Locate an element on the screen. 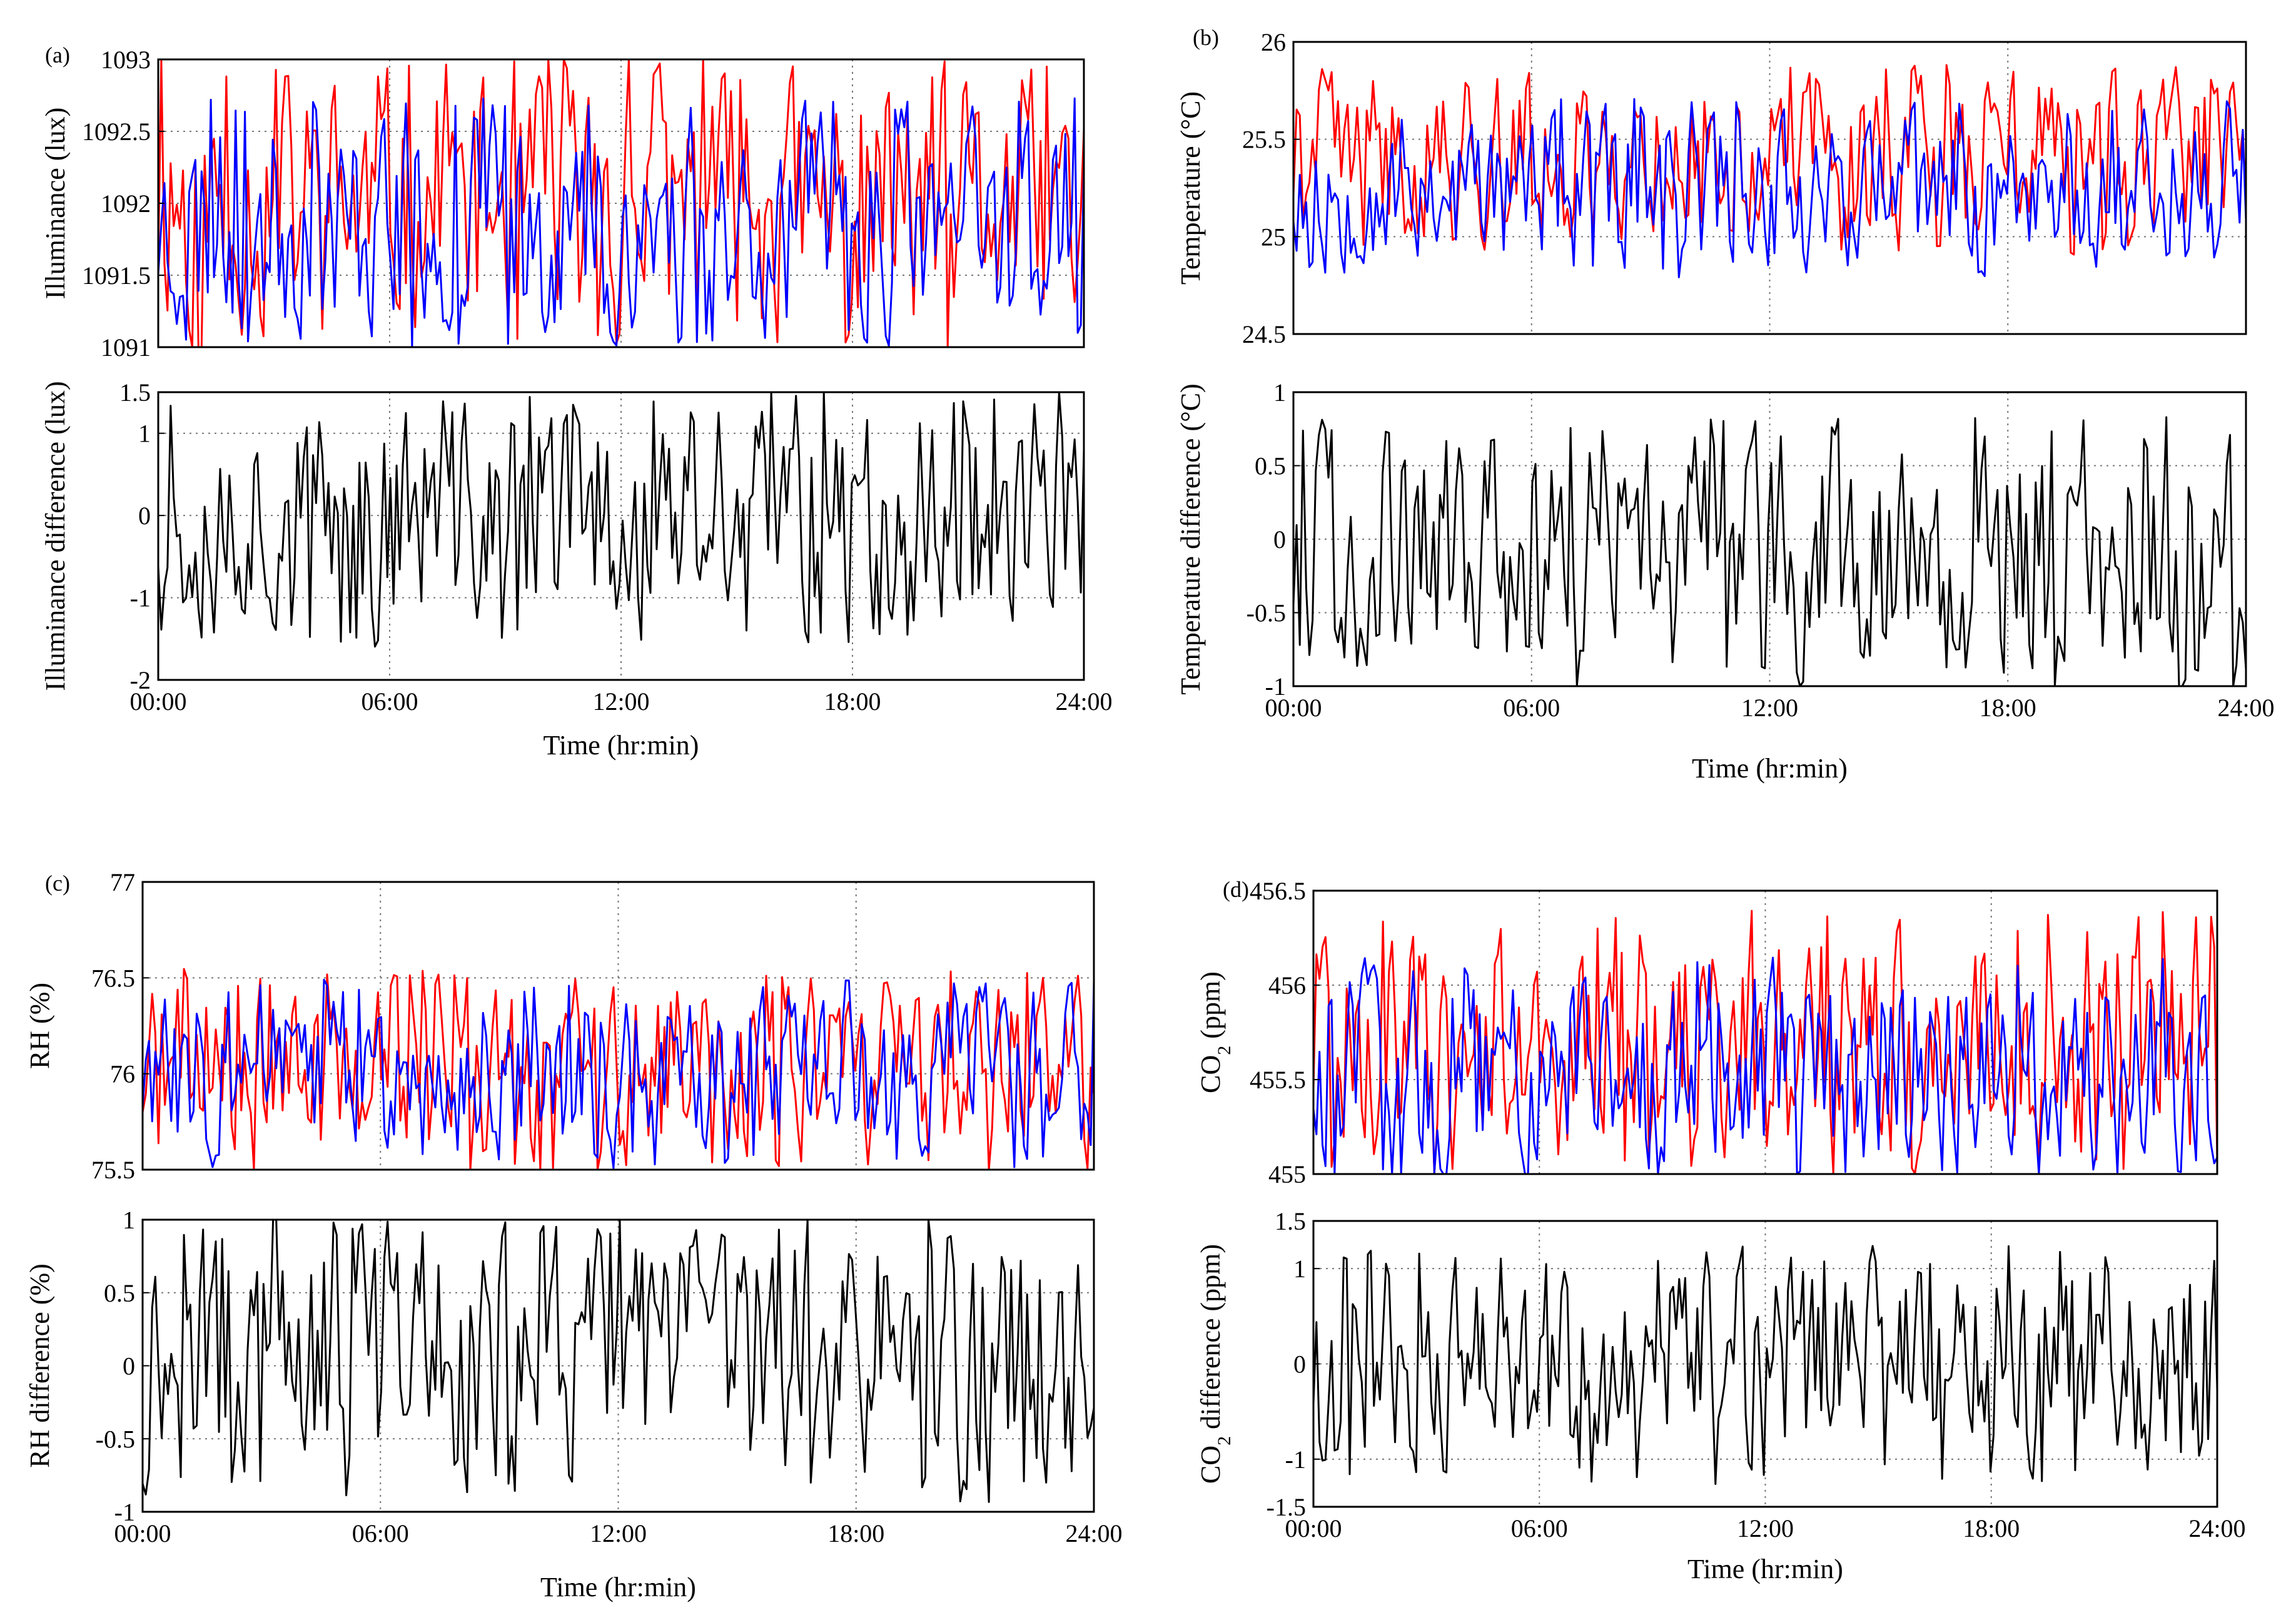 Image resolution: width=2296 pixels, height=1615 pixels. y-axis-title: Temperature (°C) is located at coordinates (1190, 188).